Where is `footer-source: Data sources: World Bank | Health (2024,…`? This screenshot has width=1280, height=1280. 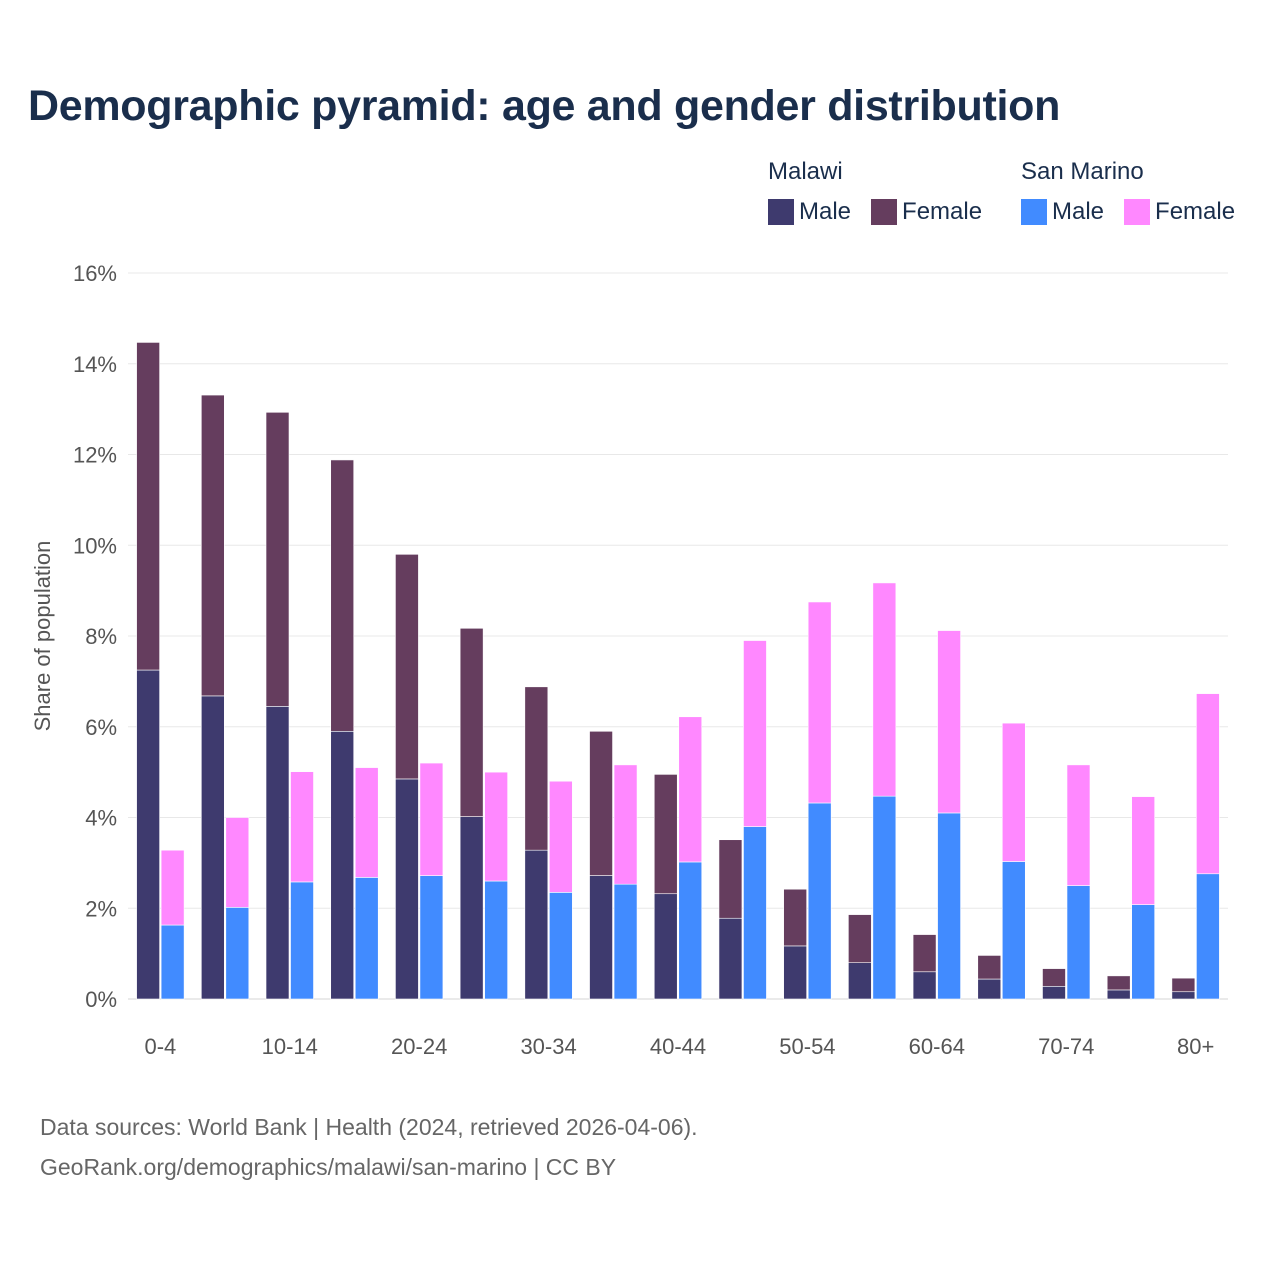 footer-source: Data sources: World Bank | Health (2024,… is located at coordinates (369, 1127).